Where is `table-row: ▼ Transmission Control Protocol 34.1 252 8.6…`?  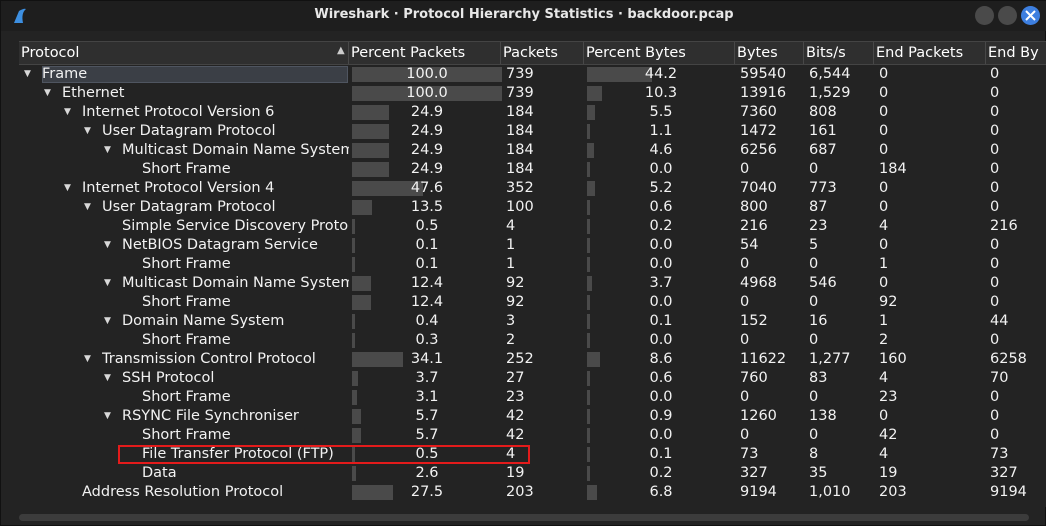
table-row: ▼ Transmission Control Protocol 34.1 252 8.6… is located at coordinates (532, 359).